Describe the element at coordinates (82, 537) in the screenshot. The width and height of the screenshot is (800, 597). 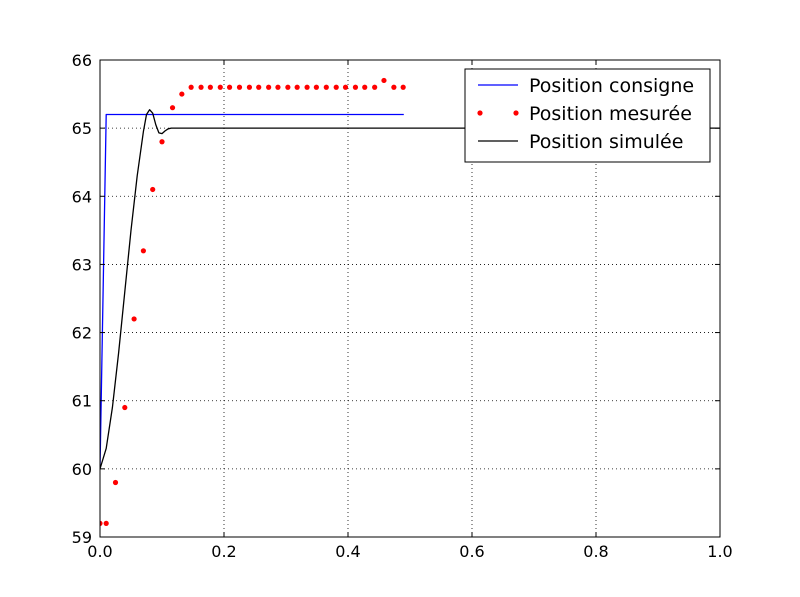
I see `y-tick-label: 59` at that location.